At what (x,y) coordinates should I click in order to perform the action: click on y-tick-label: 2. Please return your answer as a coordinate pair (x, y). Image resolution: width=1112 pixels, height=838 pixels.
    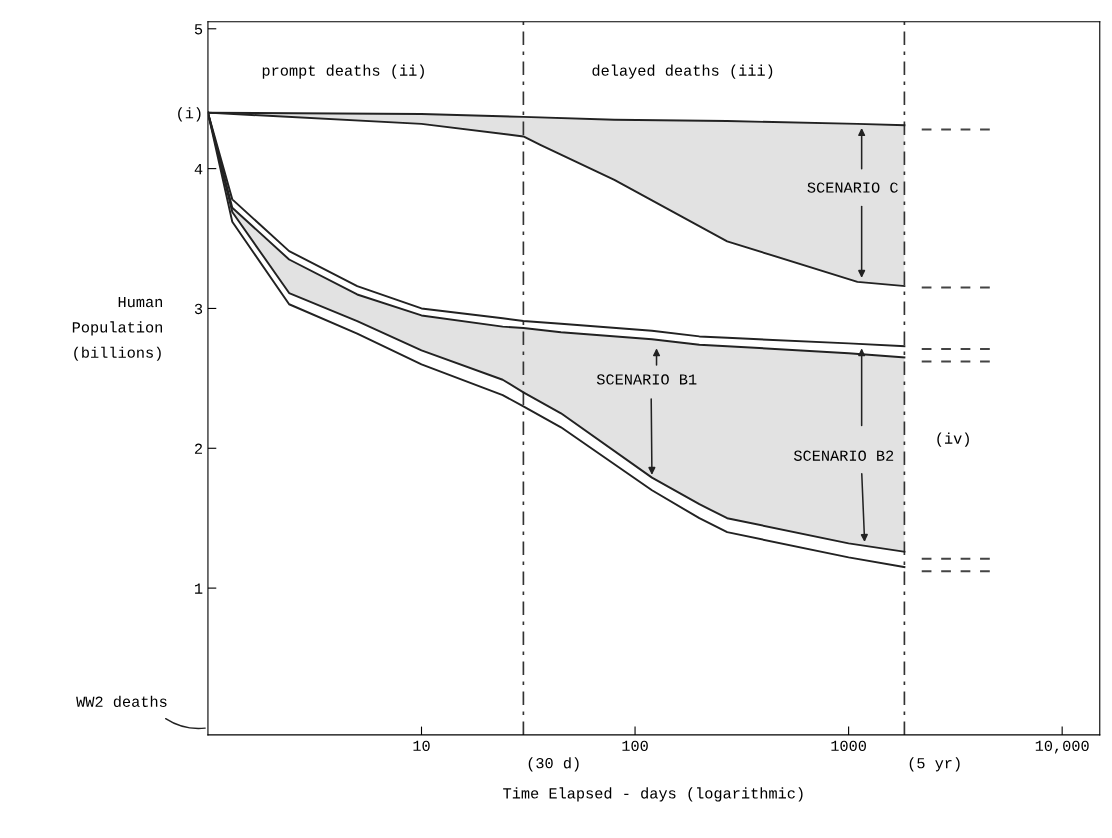
    Looking at the image, I should click on (198, 448).